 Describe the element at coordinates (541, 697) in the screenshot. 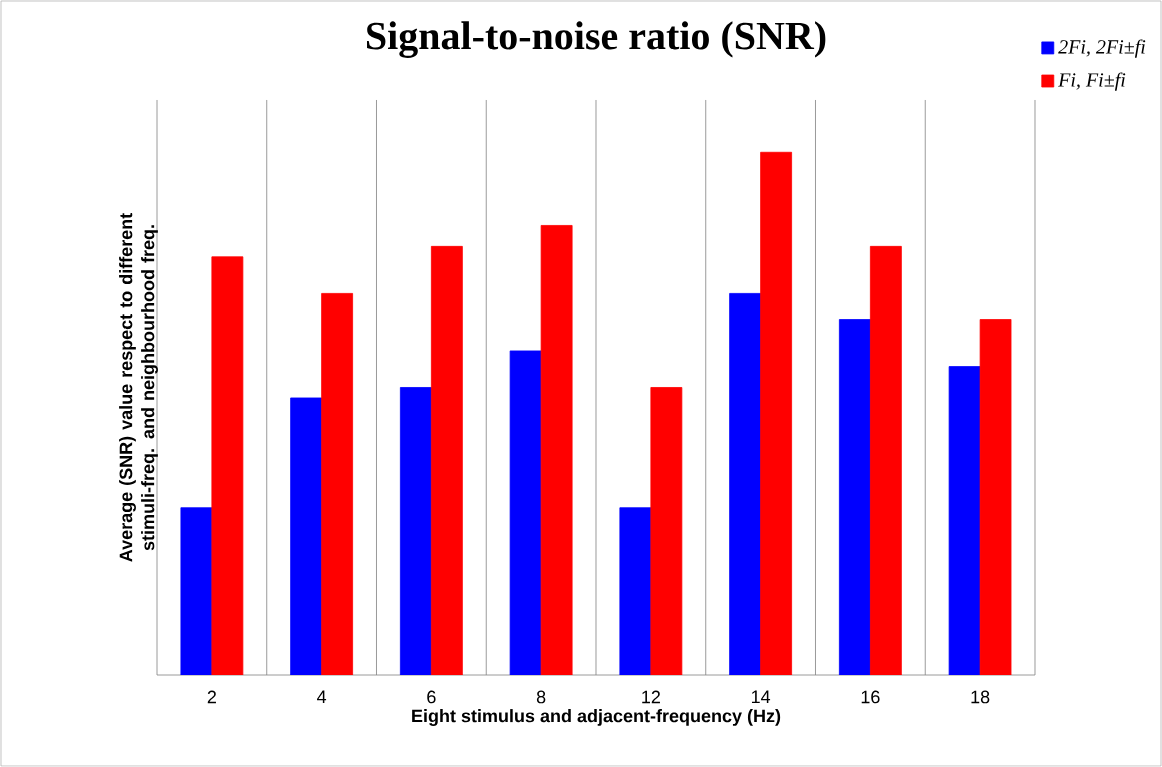

I see `x-tick-label: 8` at that location.